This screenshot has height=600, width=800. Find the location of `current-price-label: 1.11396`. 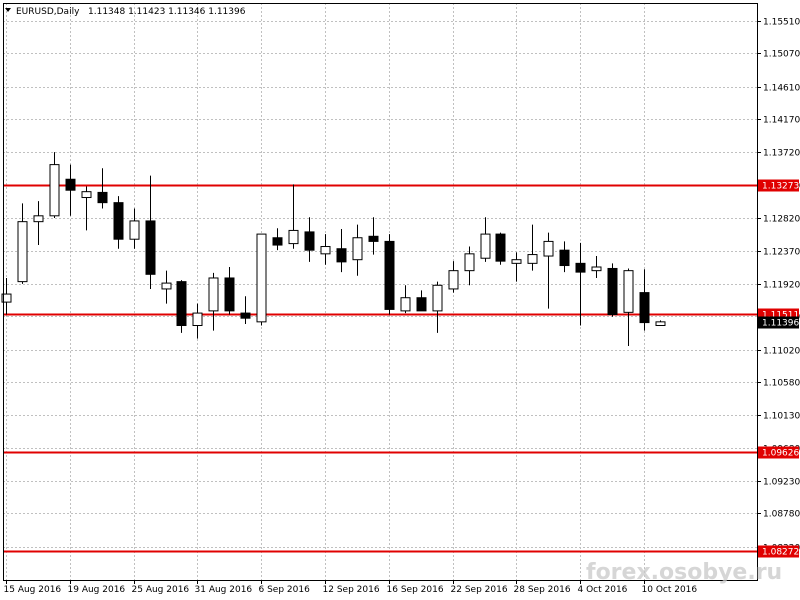

current-price-label: 1.11396 is located at coordinates (780, 324).